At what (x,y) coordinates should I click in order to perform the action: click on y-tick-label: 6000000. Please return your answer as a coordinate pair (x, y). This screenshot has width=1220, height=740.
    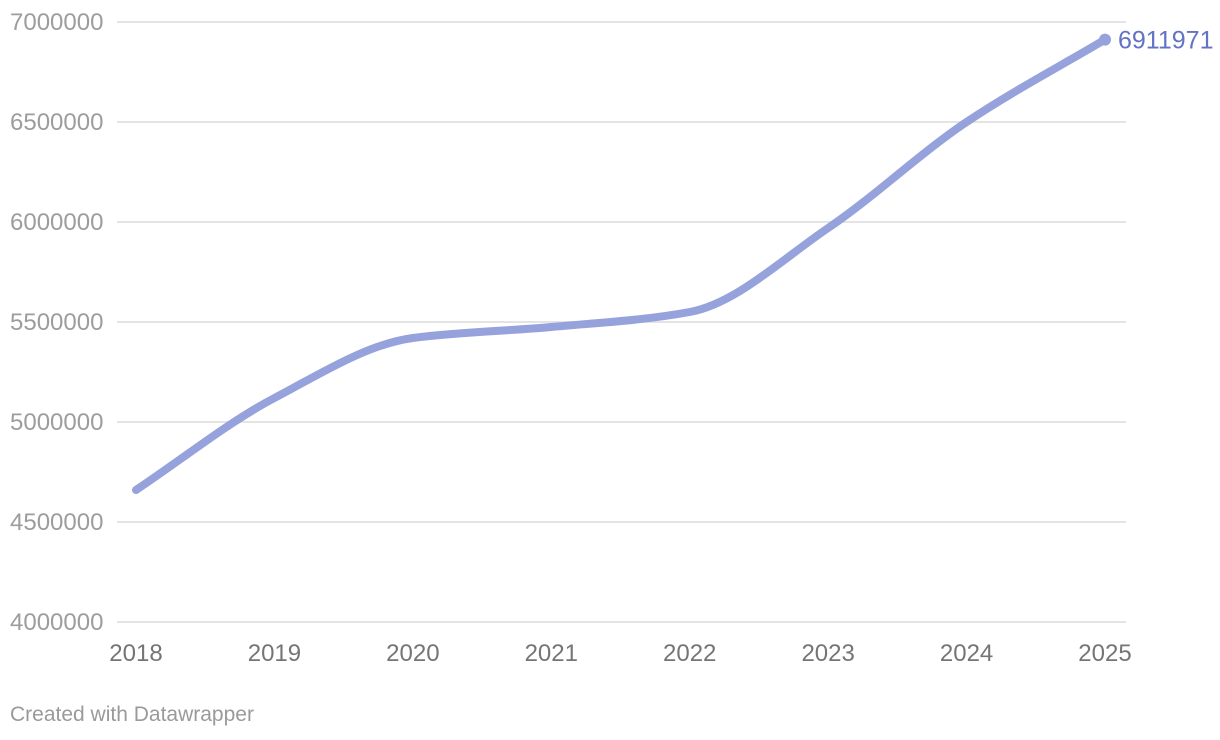
    Looking at the image, I should click on (56, 222).